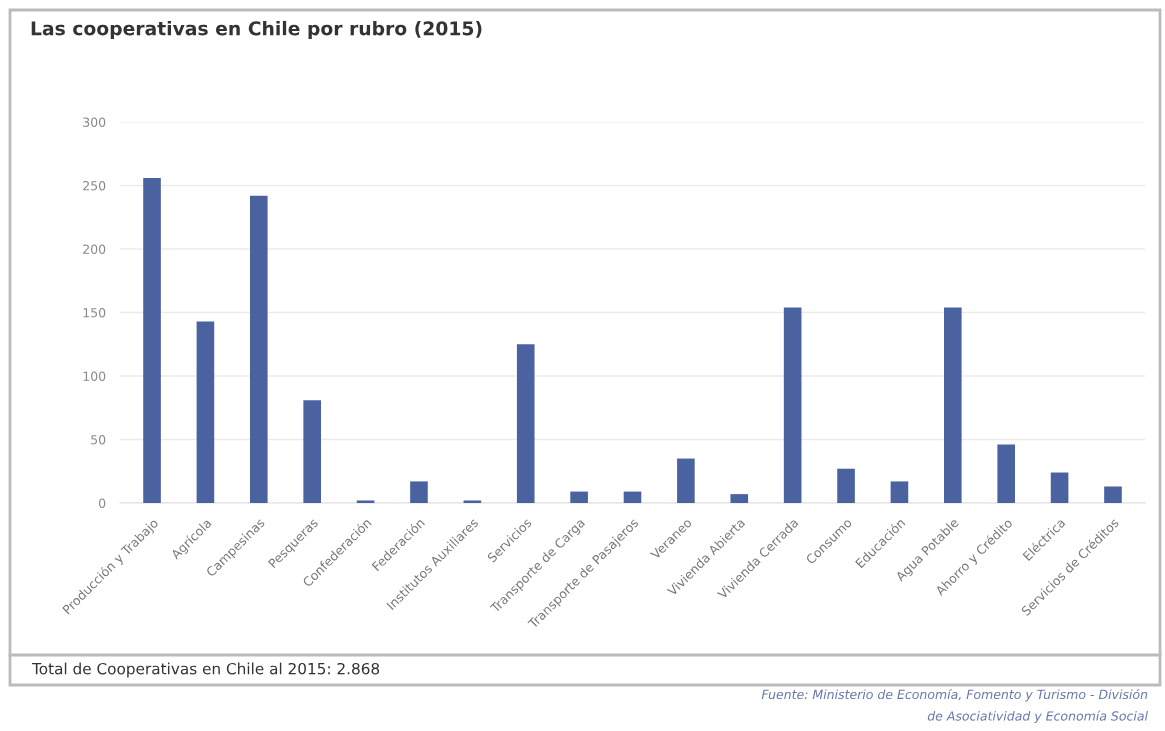  Describe the element at coordinates (205, 670) in the screenshot. I see `text: Total de Cooperativas en Chile al 2015: 2.868` at that location.